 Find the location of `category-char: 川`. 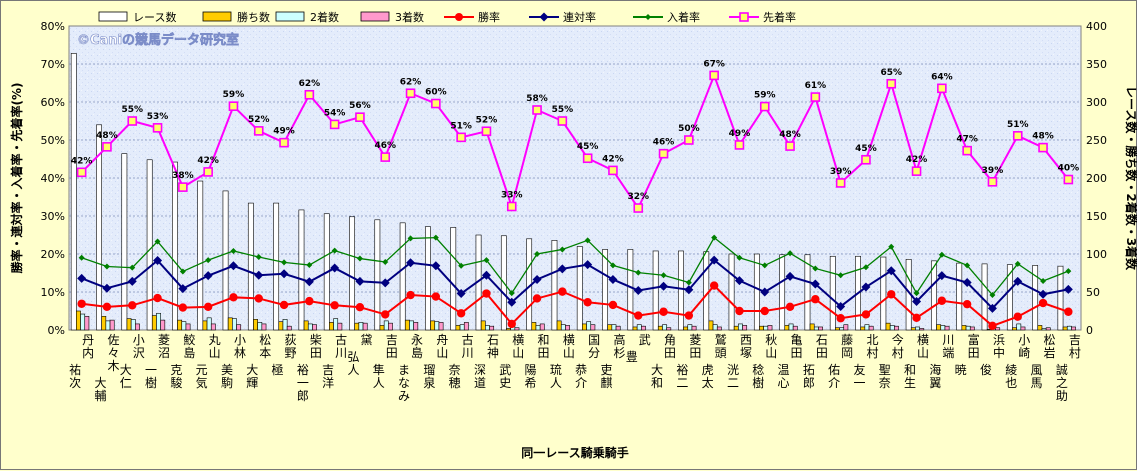

category-char: 川 is located at coordinates (468, 353).